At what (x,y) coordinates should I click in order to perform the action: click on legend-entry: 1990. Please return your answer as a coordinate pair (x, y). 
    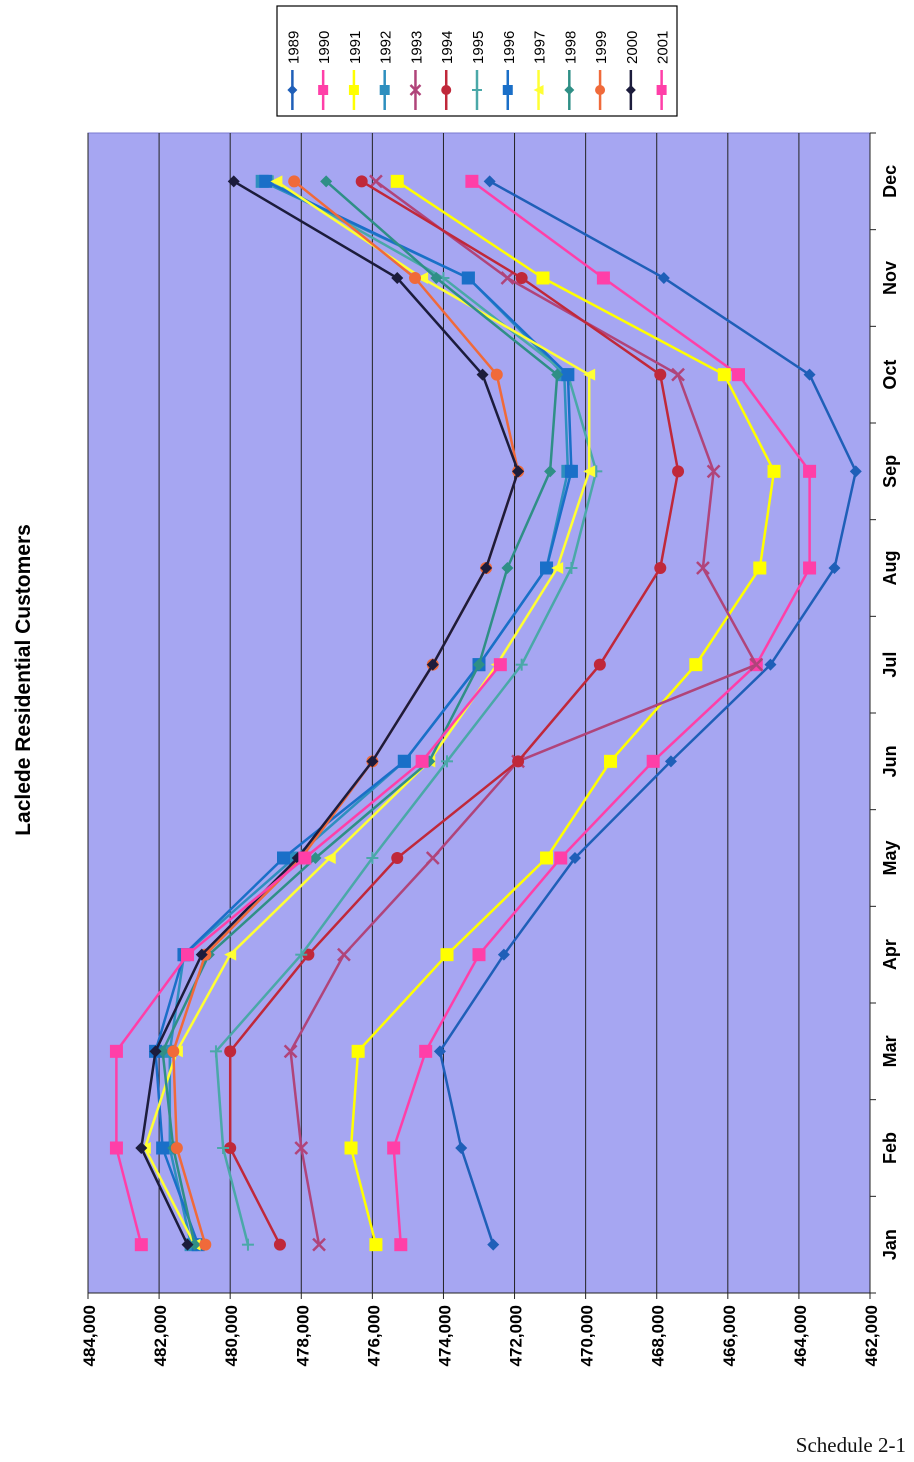
    Looking at the image, I should click on (324, 70).